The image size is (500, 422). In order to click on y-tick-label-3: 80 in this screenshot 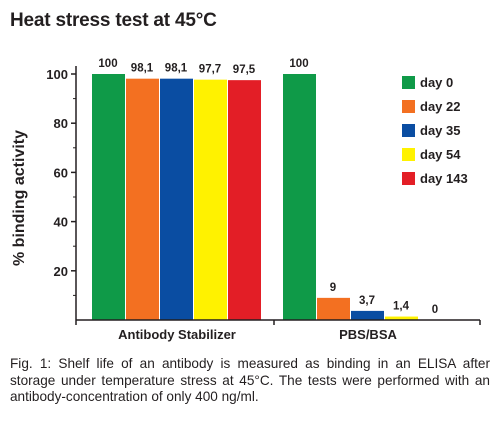, I will do `click(61, 123)`.